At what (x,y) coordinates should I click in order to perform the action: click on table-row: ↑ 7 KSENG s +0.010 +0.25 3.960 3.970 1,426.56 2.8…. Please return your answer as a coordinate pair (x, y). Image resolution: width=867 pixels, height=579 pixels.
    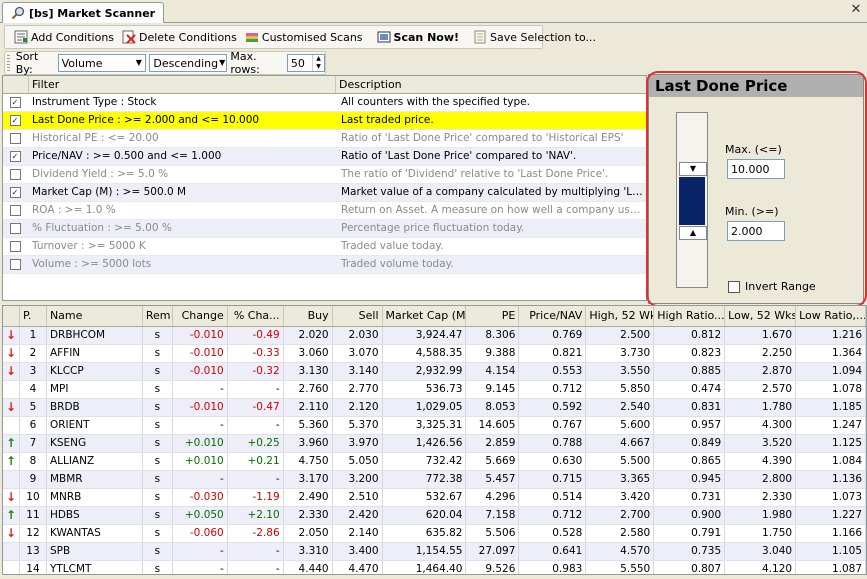
    Looking at the image, I should click on (434, 444).